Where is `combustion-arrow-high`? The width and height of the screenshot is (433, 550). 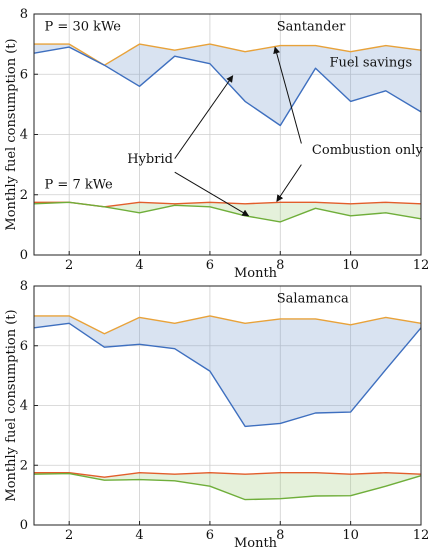
combustion-arrow-high is located at coordinates (287, 95).